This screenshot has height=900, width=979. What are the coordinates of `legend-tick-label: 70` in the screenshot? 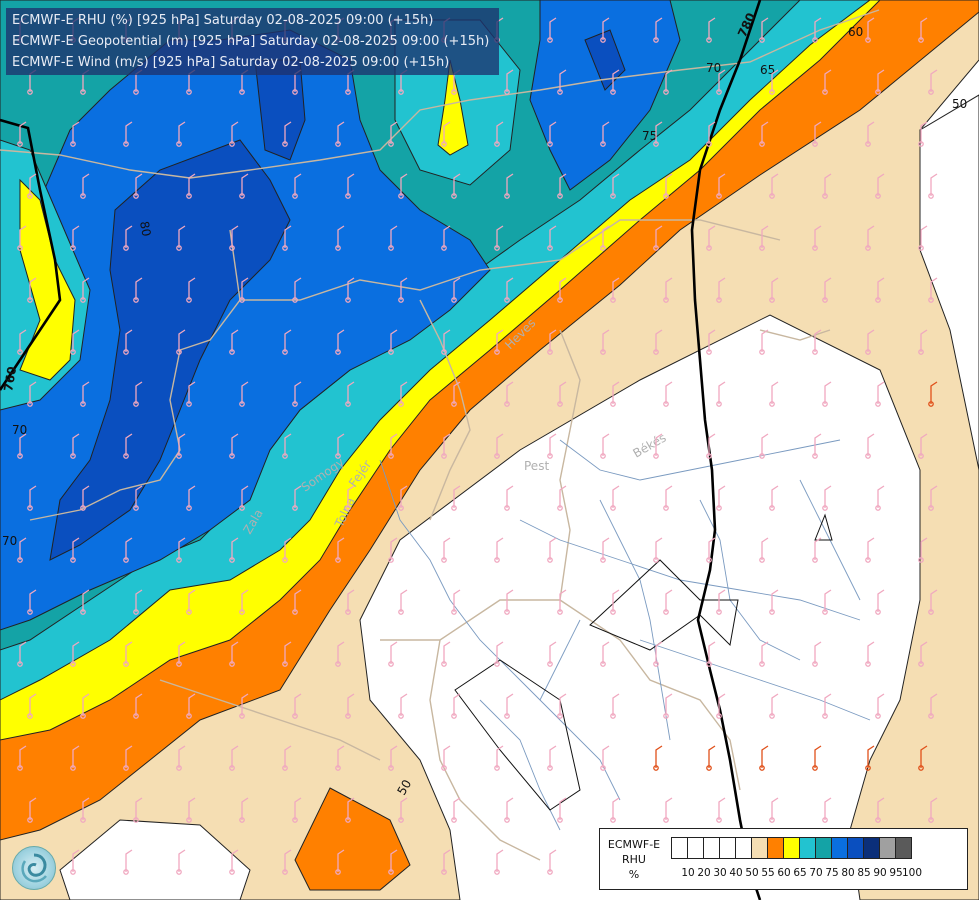 It's located at (816, 873).